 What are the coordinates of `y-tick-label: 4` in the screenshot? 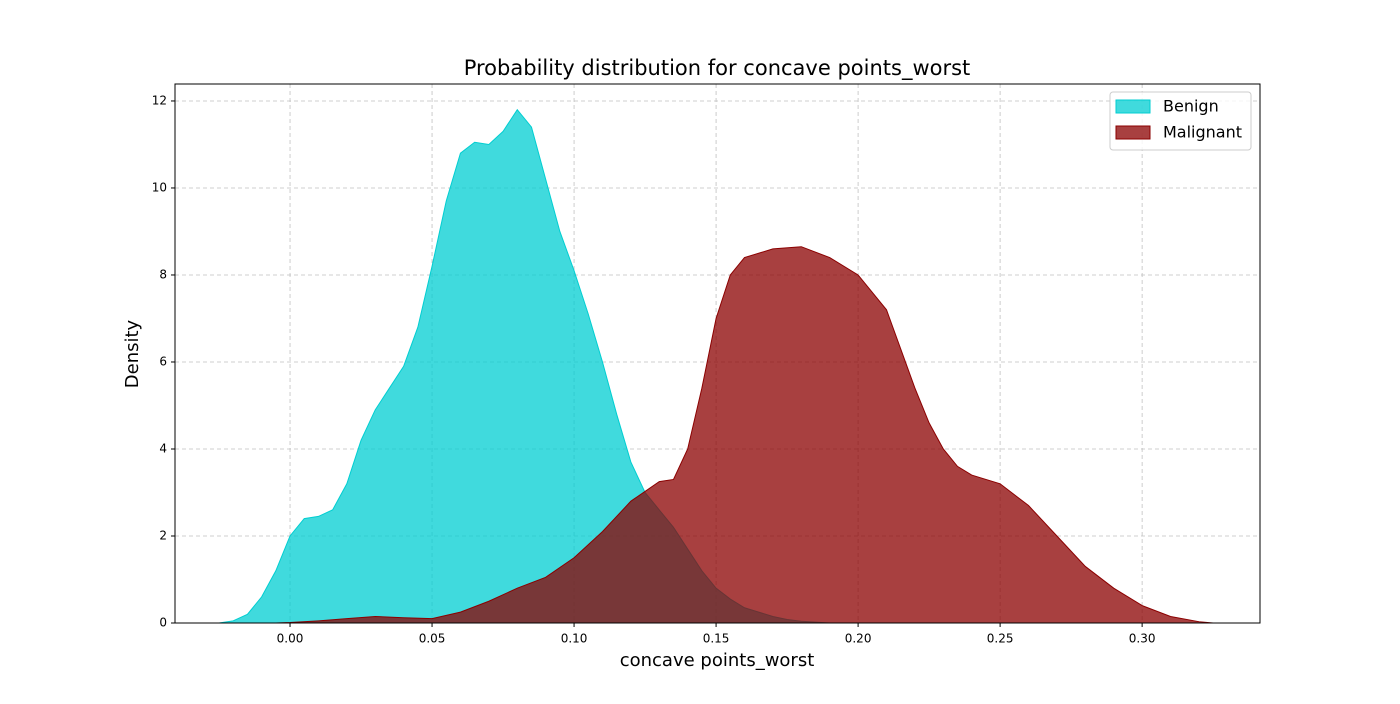 It's located at (163, 448).